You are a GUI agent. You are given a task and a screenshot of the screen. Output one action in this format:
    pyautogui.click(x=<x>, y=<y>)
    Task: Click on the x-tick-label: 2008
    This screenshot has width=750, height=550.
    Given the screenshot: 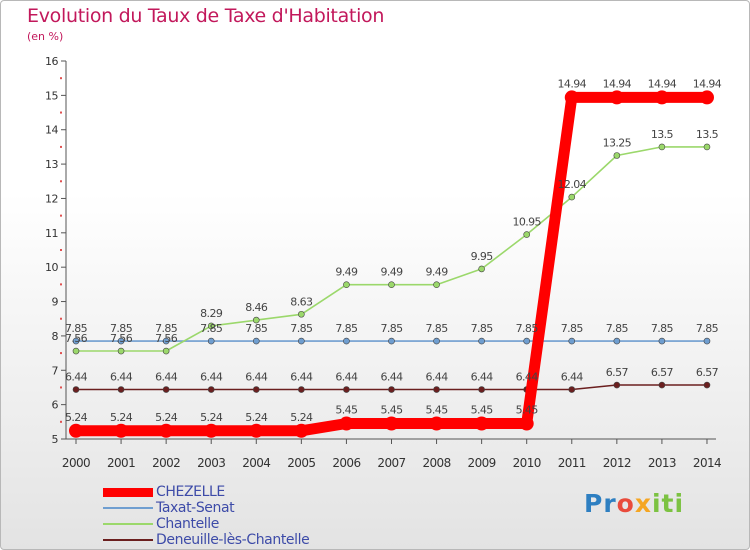 What is the action you would take?
    pyautogui.click(x=436, y=463)
    